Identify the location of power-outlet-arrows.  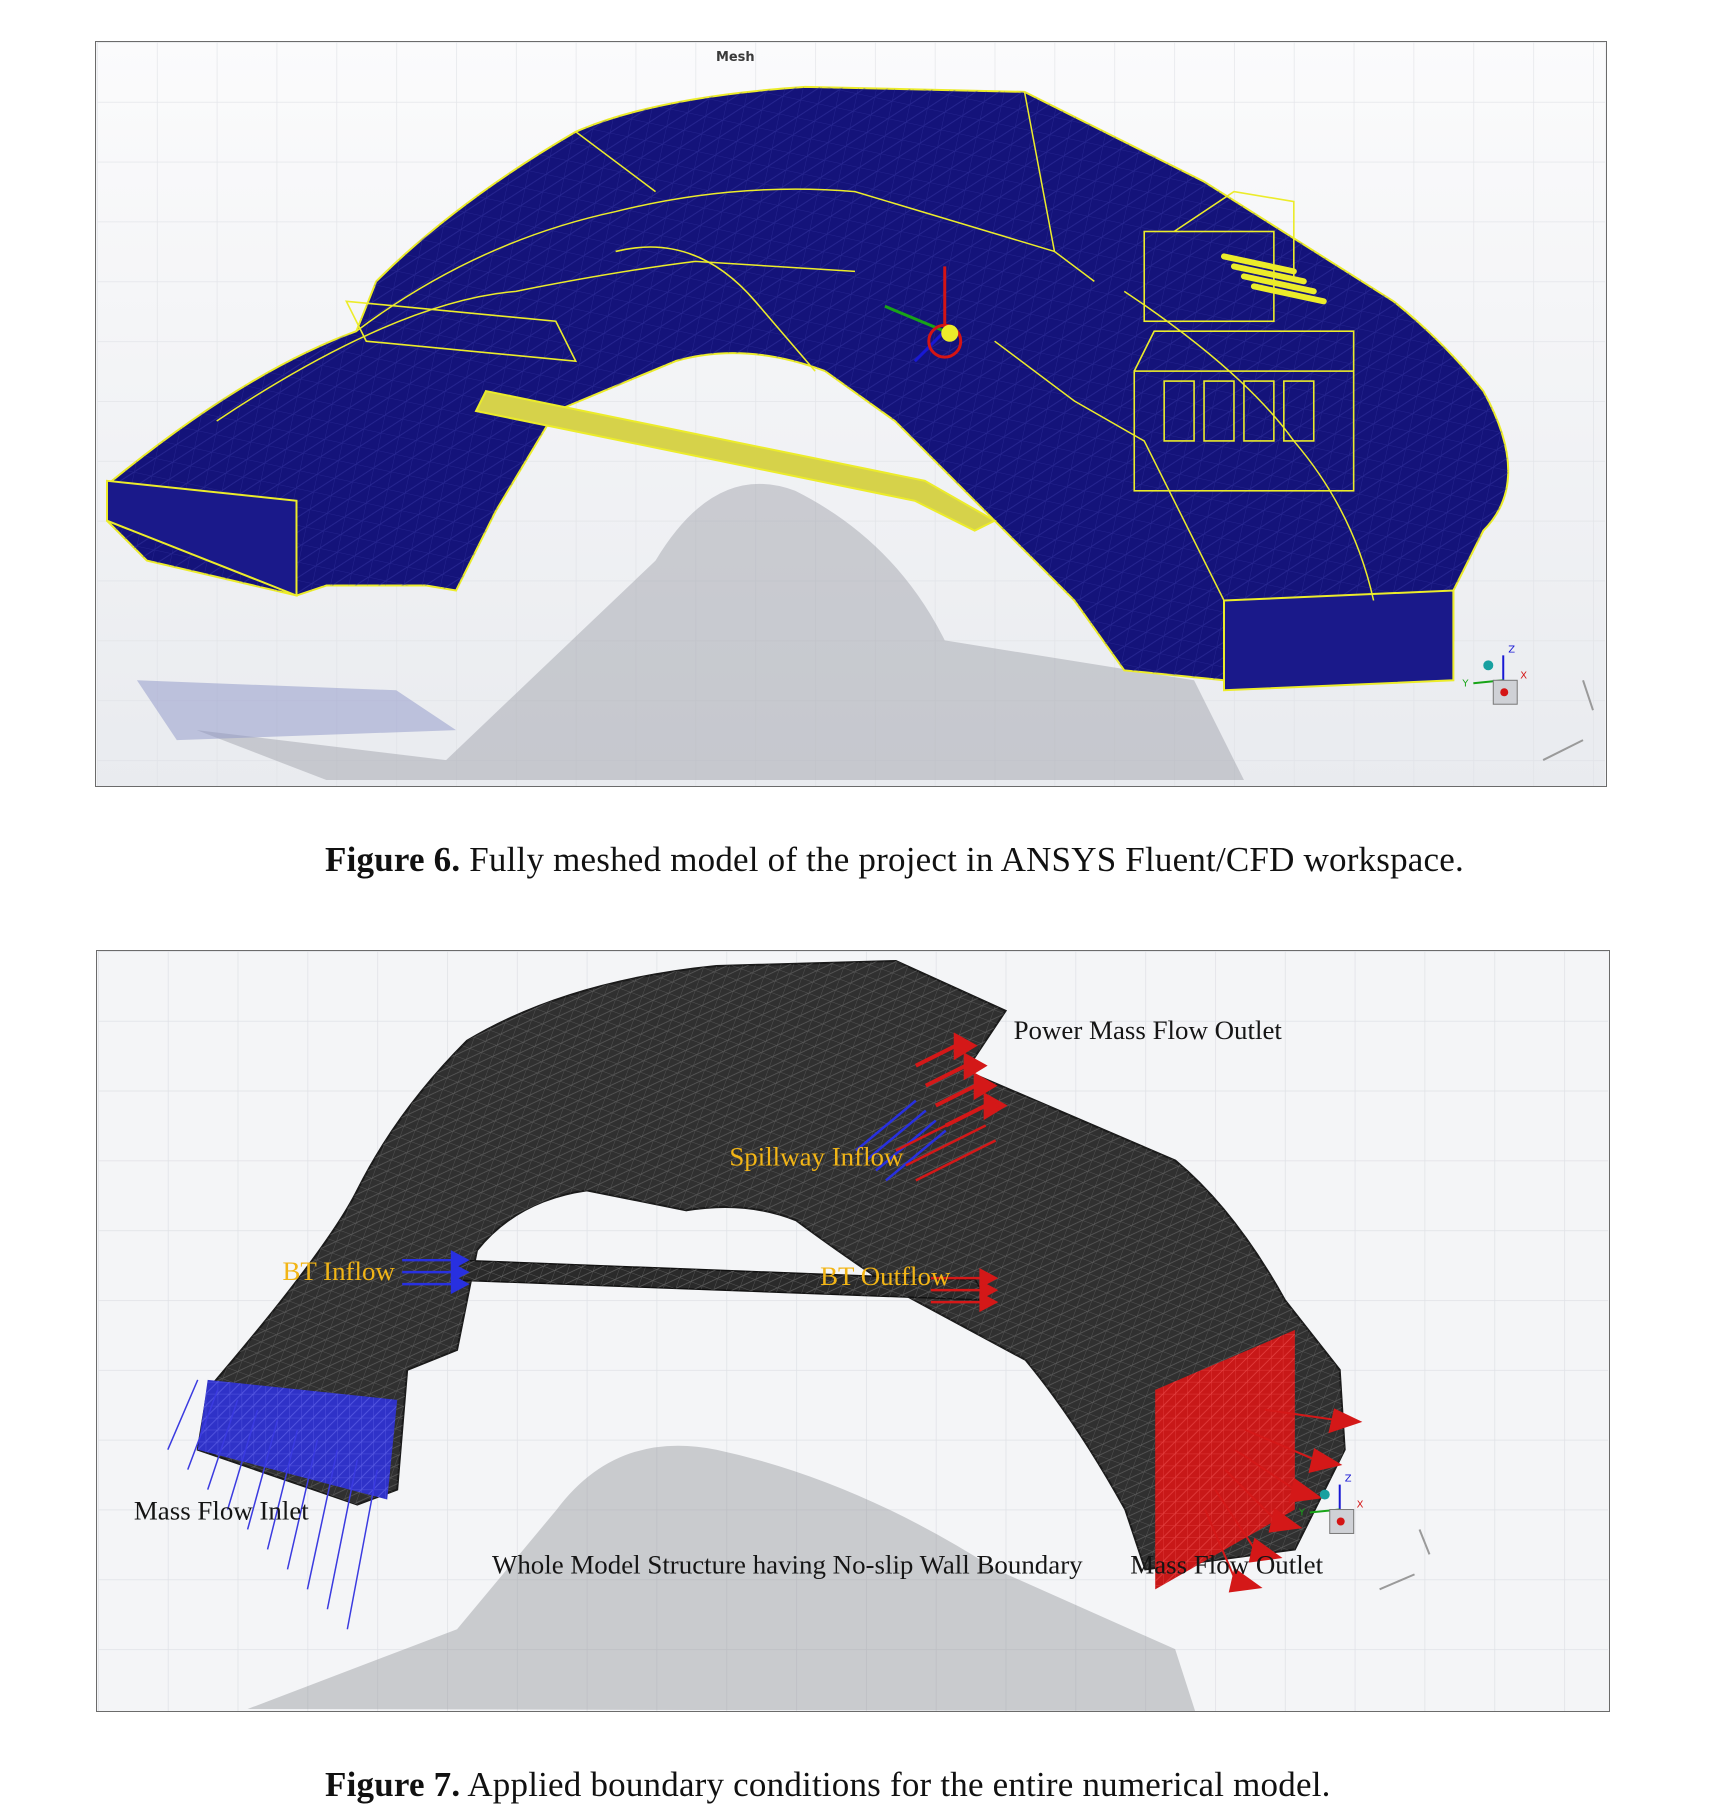
(961, 1080).